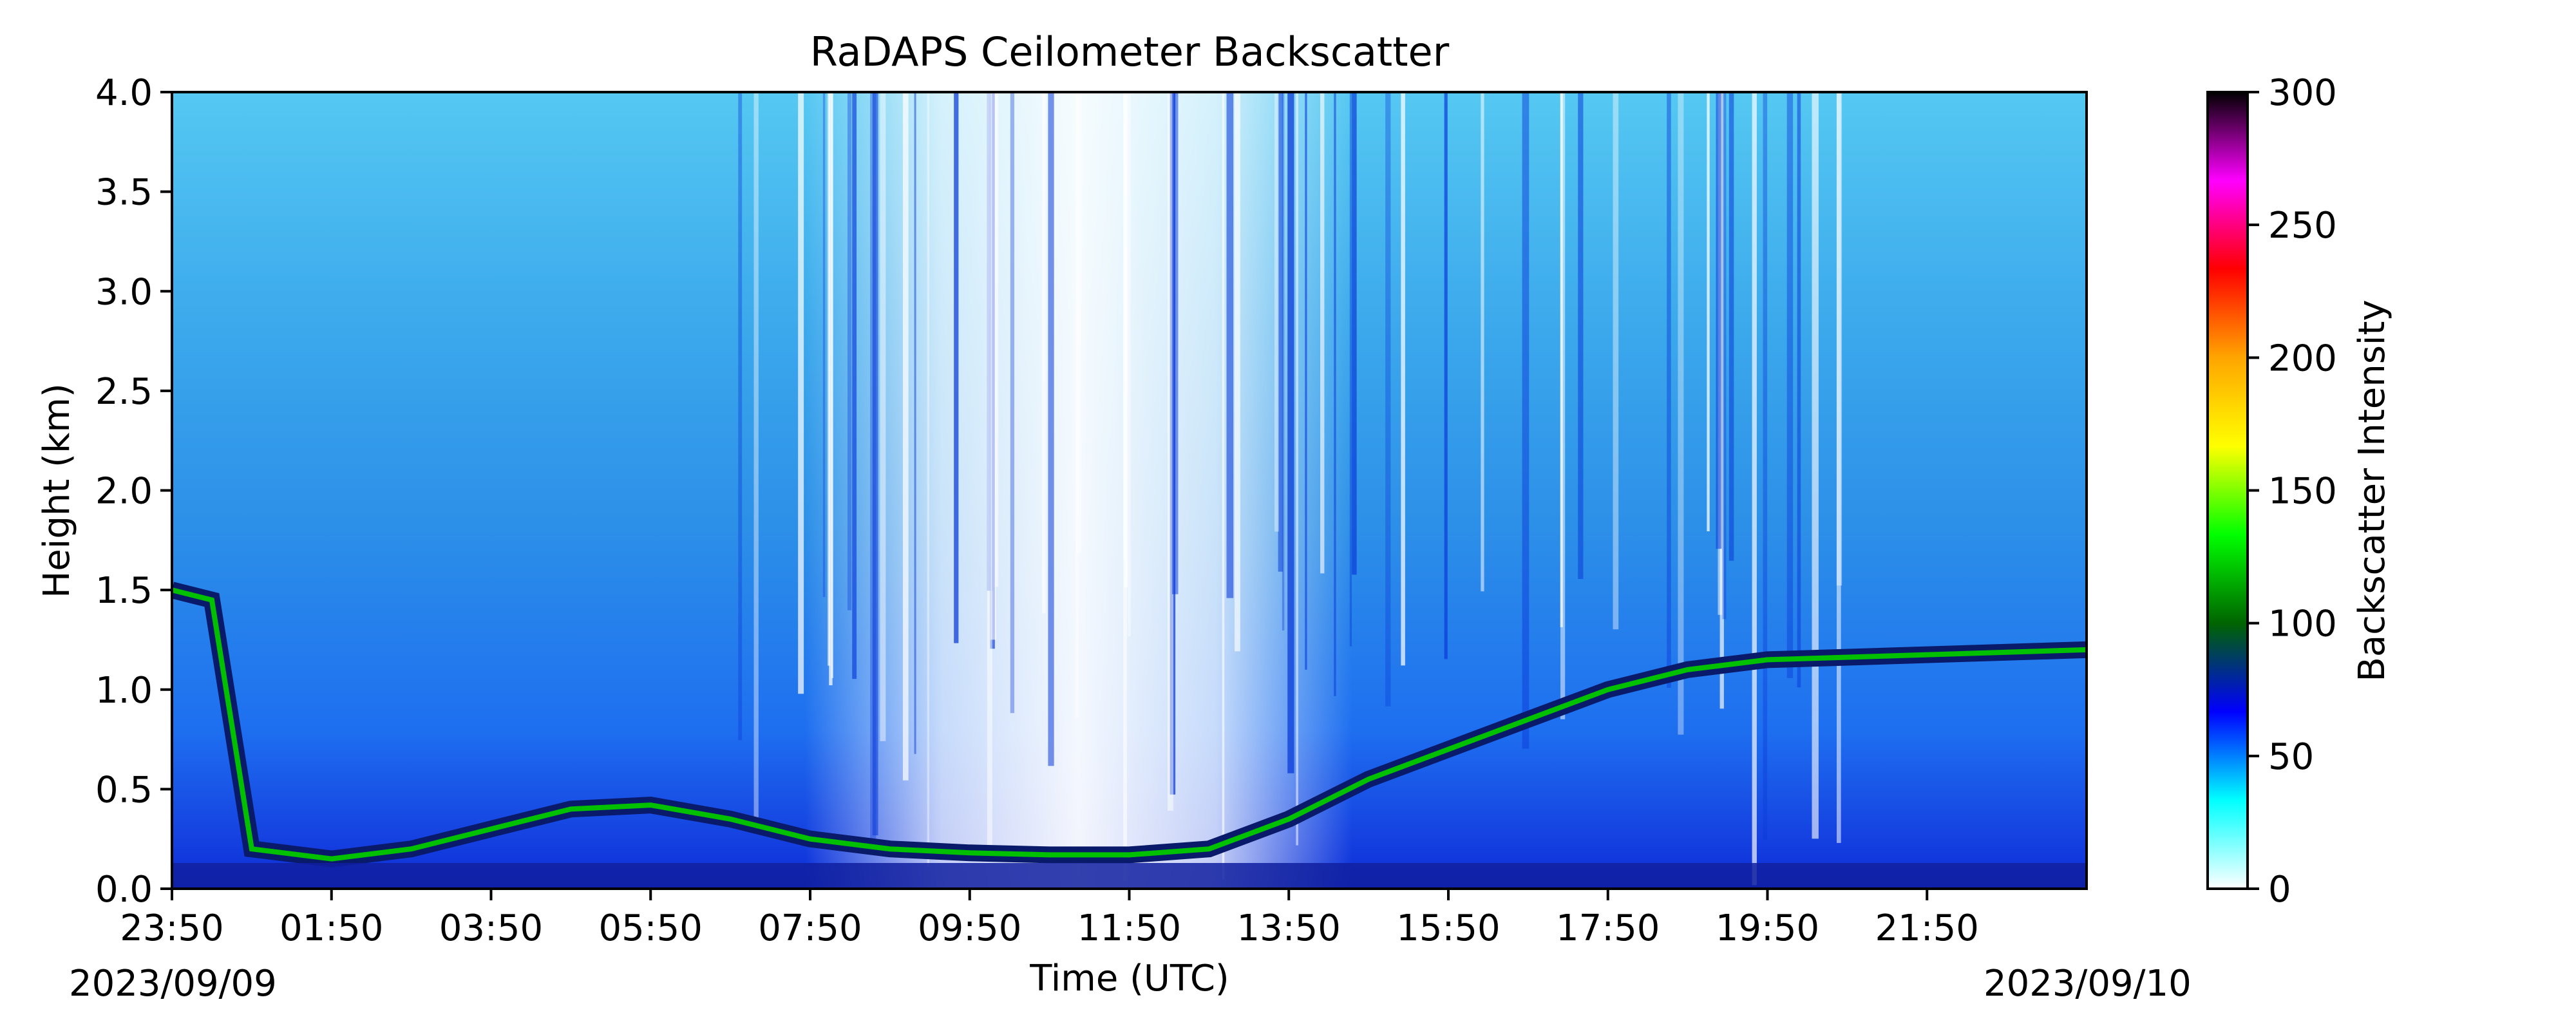  What do you see at coordinates (2227, 491) in the screenshot?
I see `colorbar-gradient` at bounding box center [2227, 491].